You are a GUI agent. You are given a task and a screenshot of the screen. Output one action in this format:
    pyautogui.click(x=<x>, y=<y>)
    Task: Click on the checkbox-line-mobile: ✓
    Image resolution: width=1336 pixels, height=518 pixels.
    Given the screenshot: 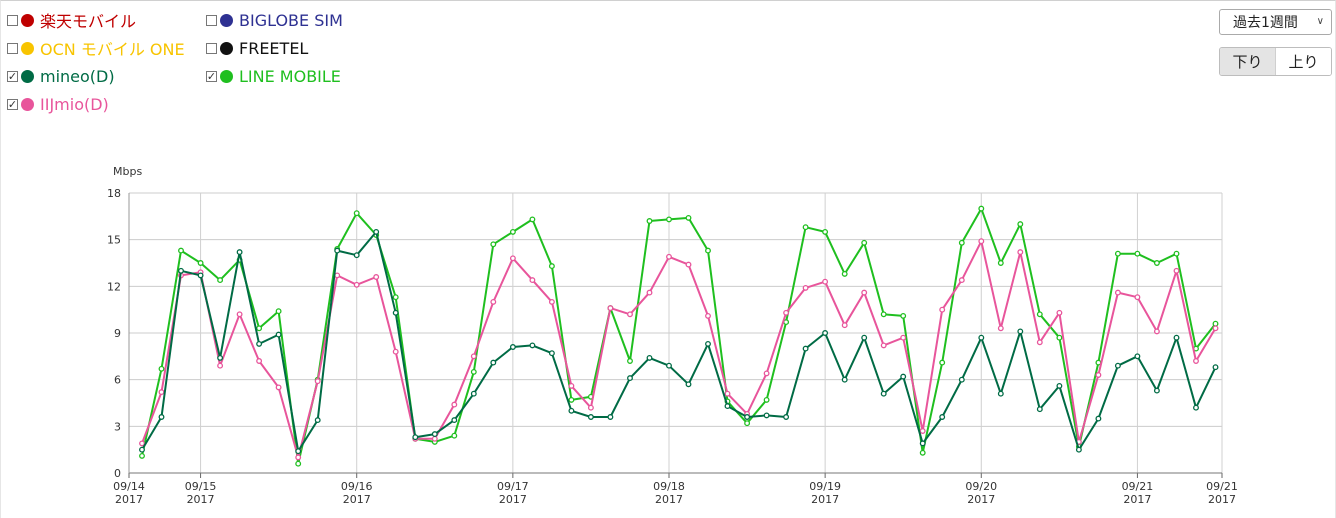 What is the action you would take?
    pyautogui.click(x=211, y=76)
    